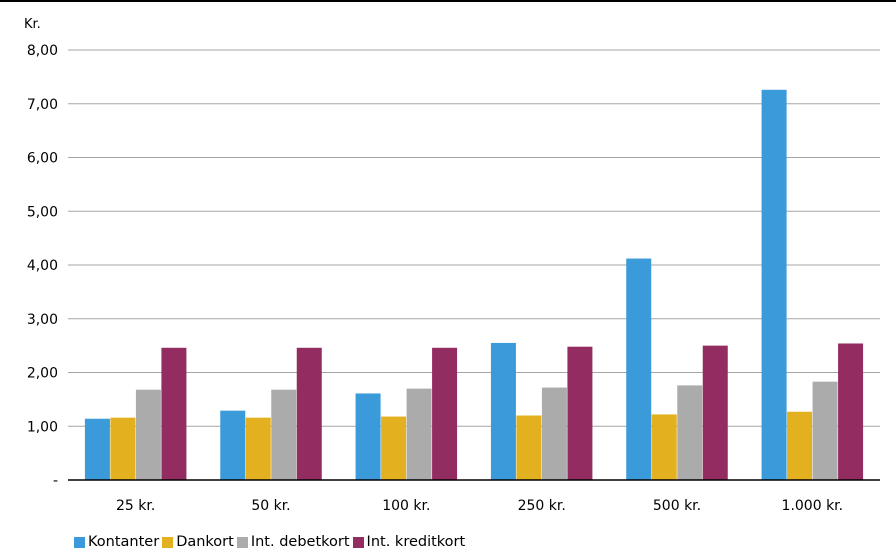  Describe the element at coordinates (542, 506) in the screenshot. I see `x-tick-label: 250 kr.` at that location.